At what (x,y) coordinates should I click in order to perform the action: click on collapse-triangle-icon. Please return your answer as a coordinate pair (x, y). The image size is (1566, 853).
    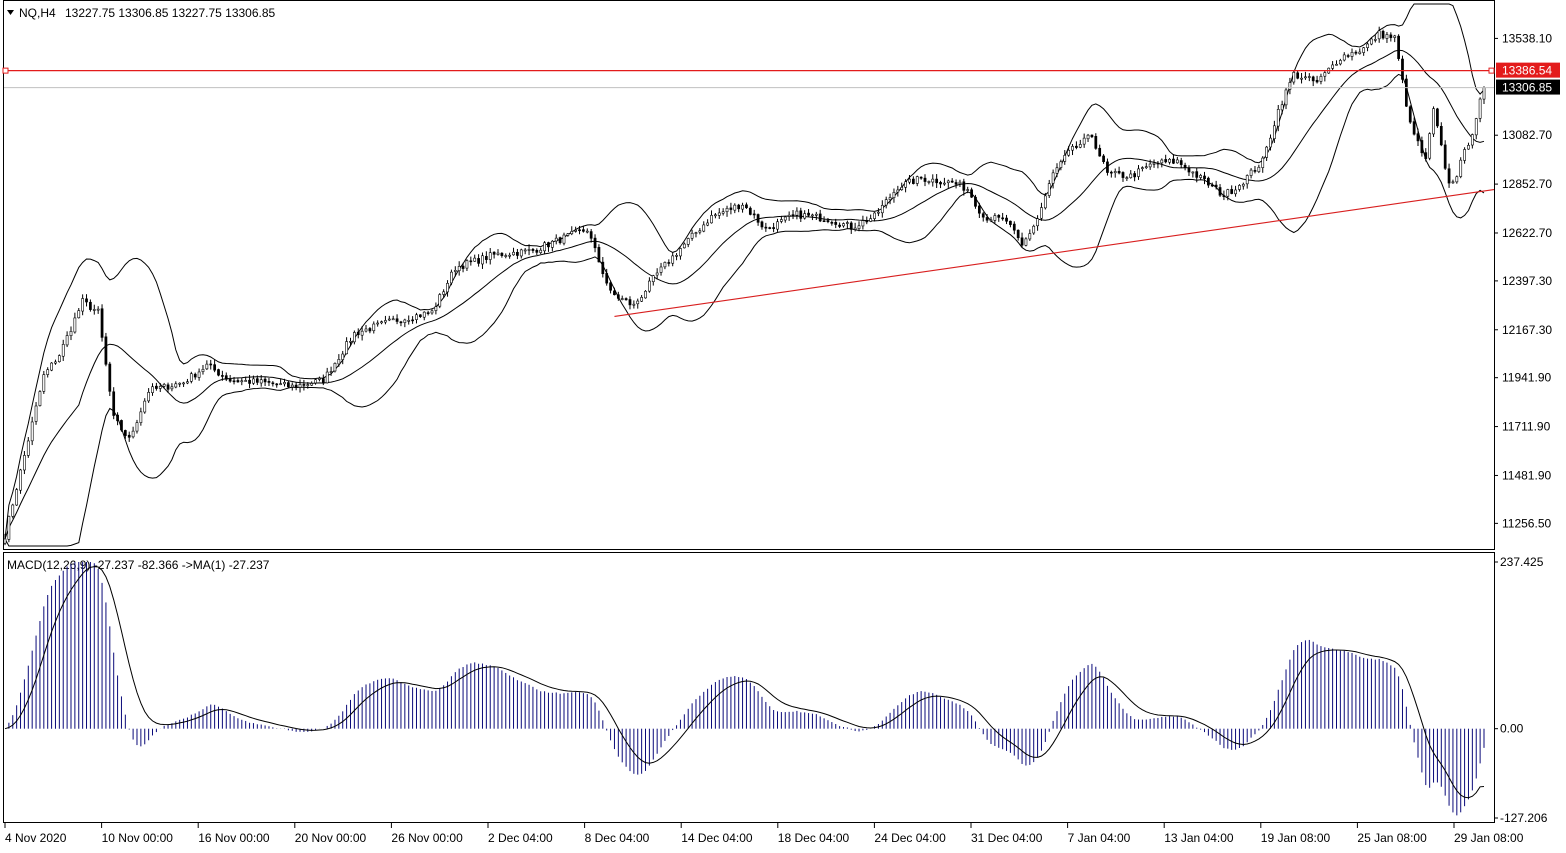
    Looking at the image, I should click on (10, 12).